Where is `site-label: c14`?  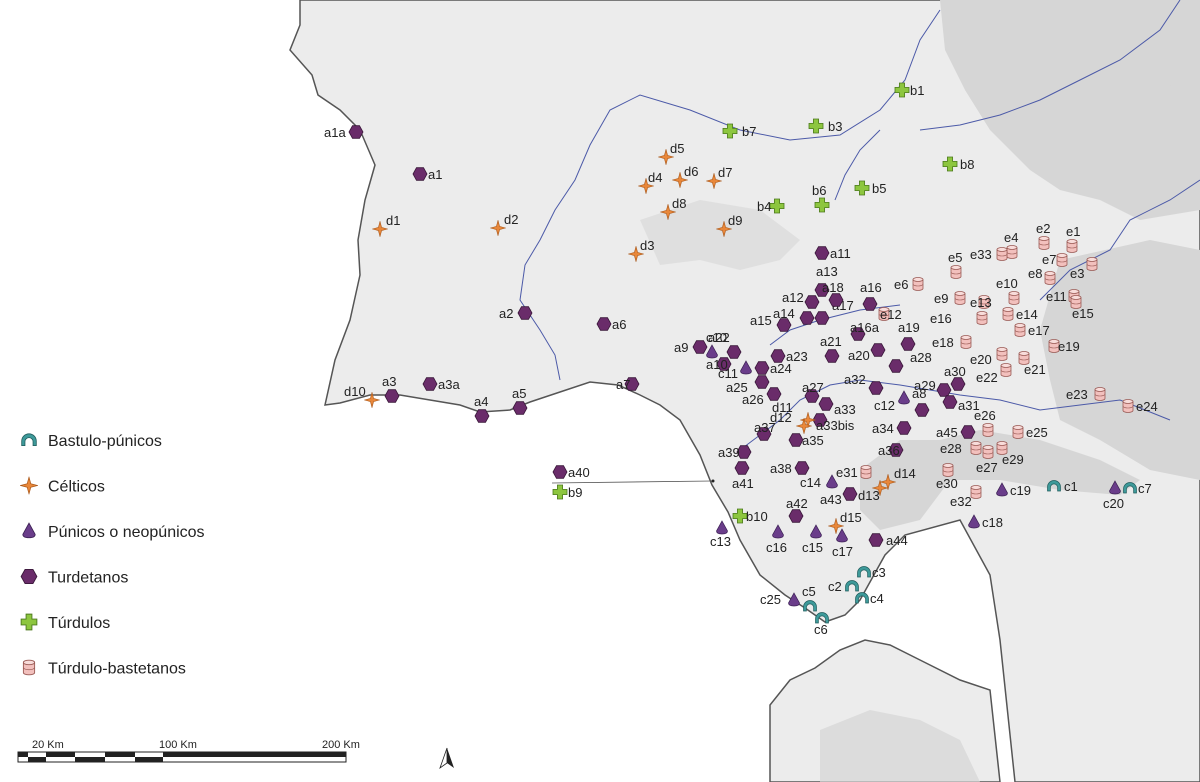
site-label: c14 is located at coordinates (810, 482).